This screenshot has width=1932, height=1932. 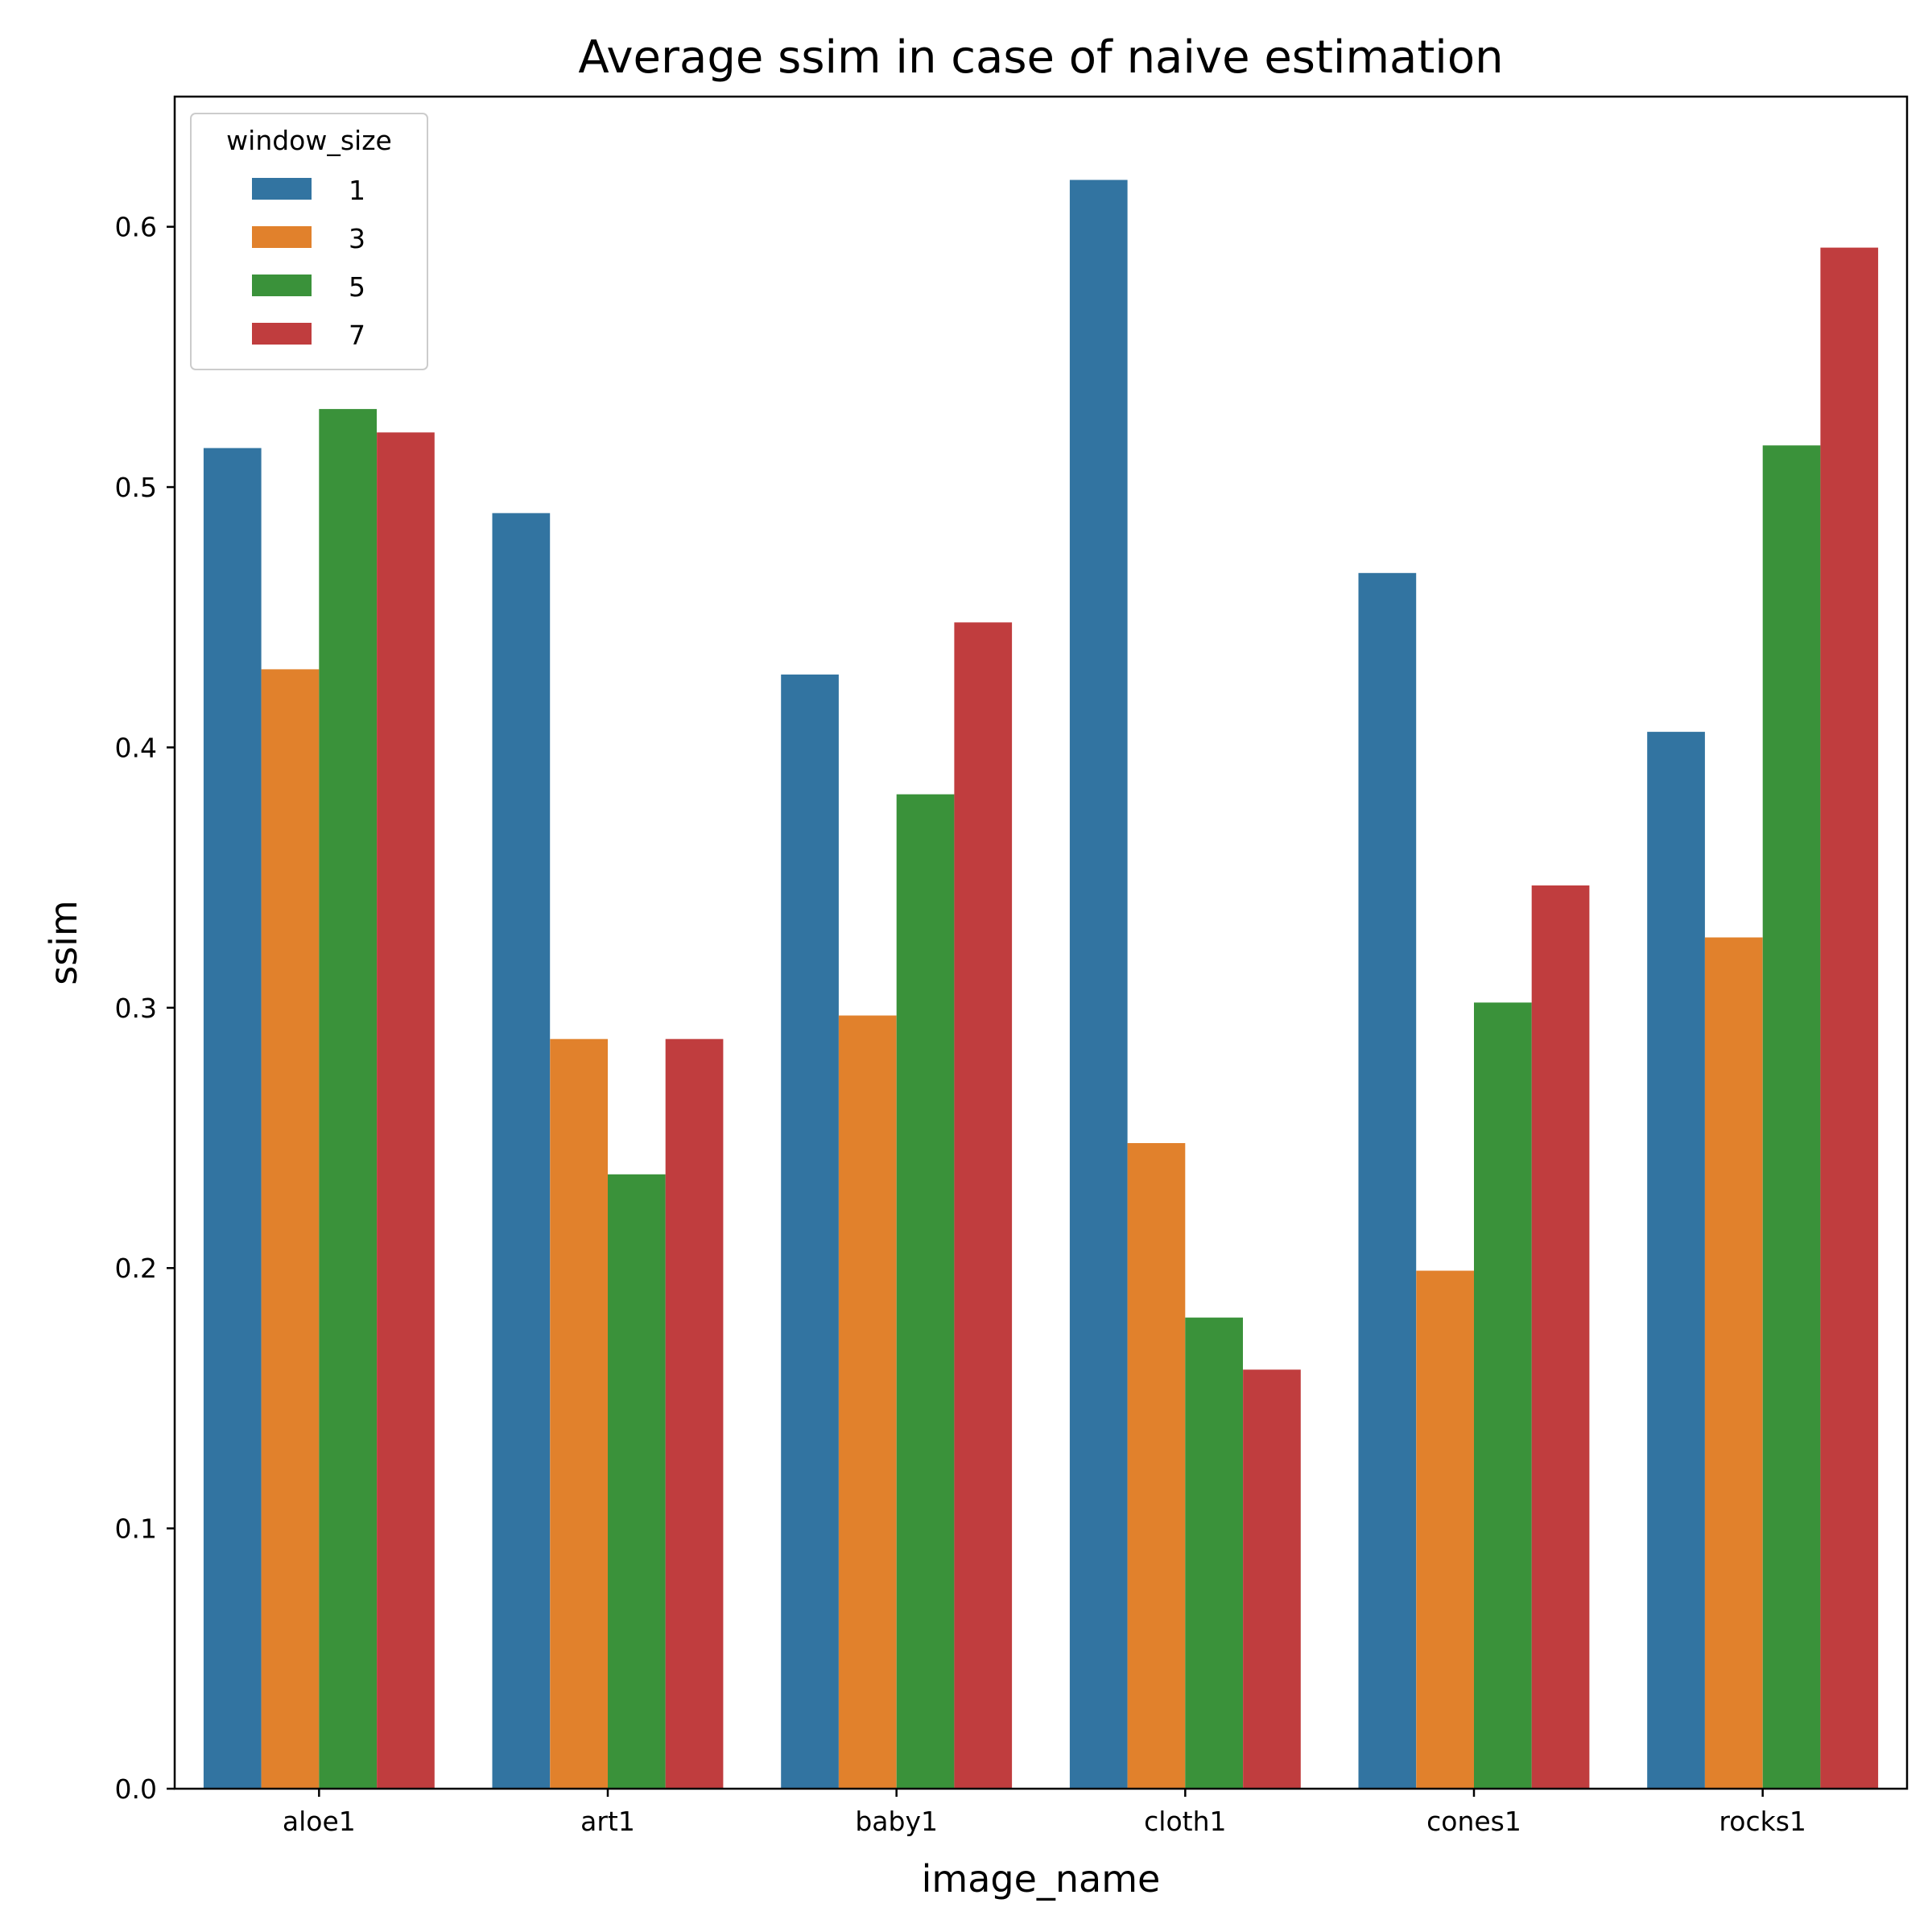 I want to click on legend-title: window_size, so click(x=309, y=140).